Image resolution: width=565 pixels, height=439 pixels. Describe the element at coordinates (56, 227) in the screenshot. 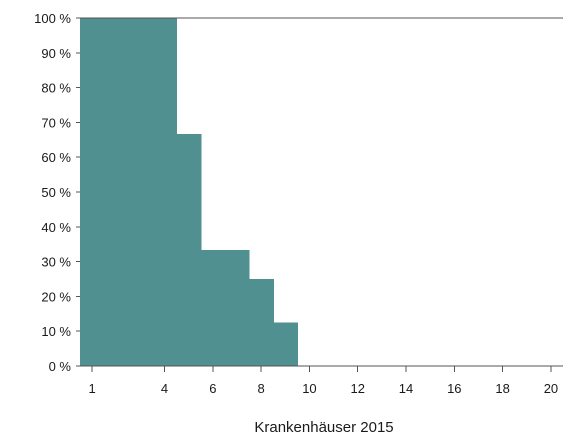

I see `y-tick-label-40: 40 %` at that location.